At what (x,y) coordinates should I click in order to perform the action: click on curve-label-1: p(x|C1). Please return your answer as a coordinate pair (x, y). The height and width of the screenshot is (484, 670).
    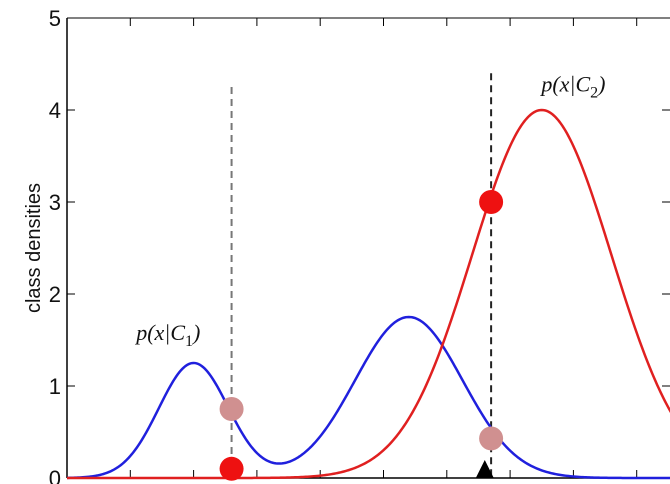
    Looking at the image, I should click on (167, 335).